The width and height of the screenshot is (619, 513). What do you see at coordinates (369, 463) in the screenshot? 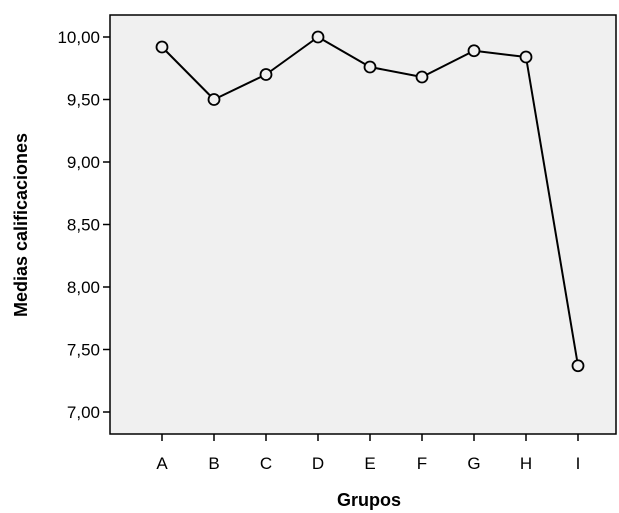
I see `x-tick-label: E` at bounding box center [369, 463].